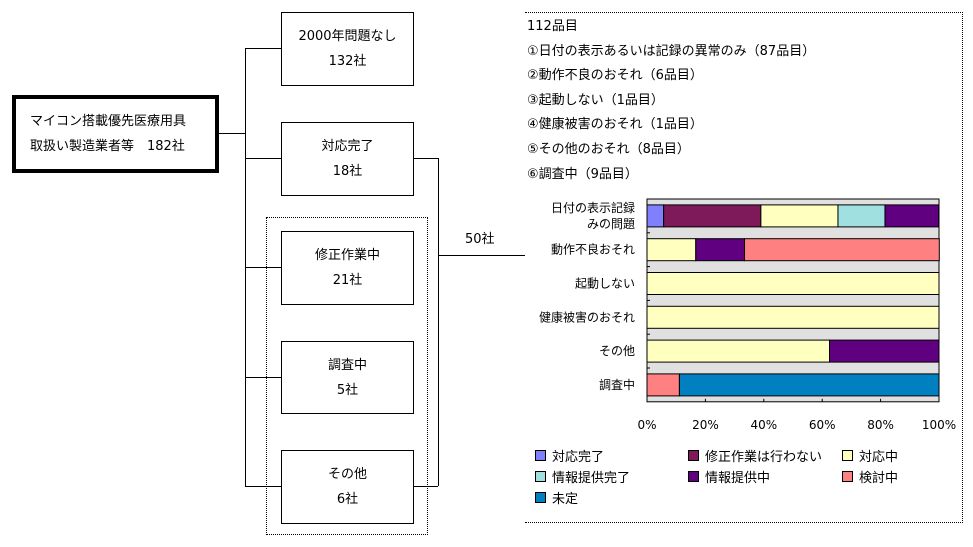  What do you see at coordinates (646, 425) in the screenshot?
I see `x-tick-label: 0%` at bounding box center [646, 425].